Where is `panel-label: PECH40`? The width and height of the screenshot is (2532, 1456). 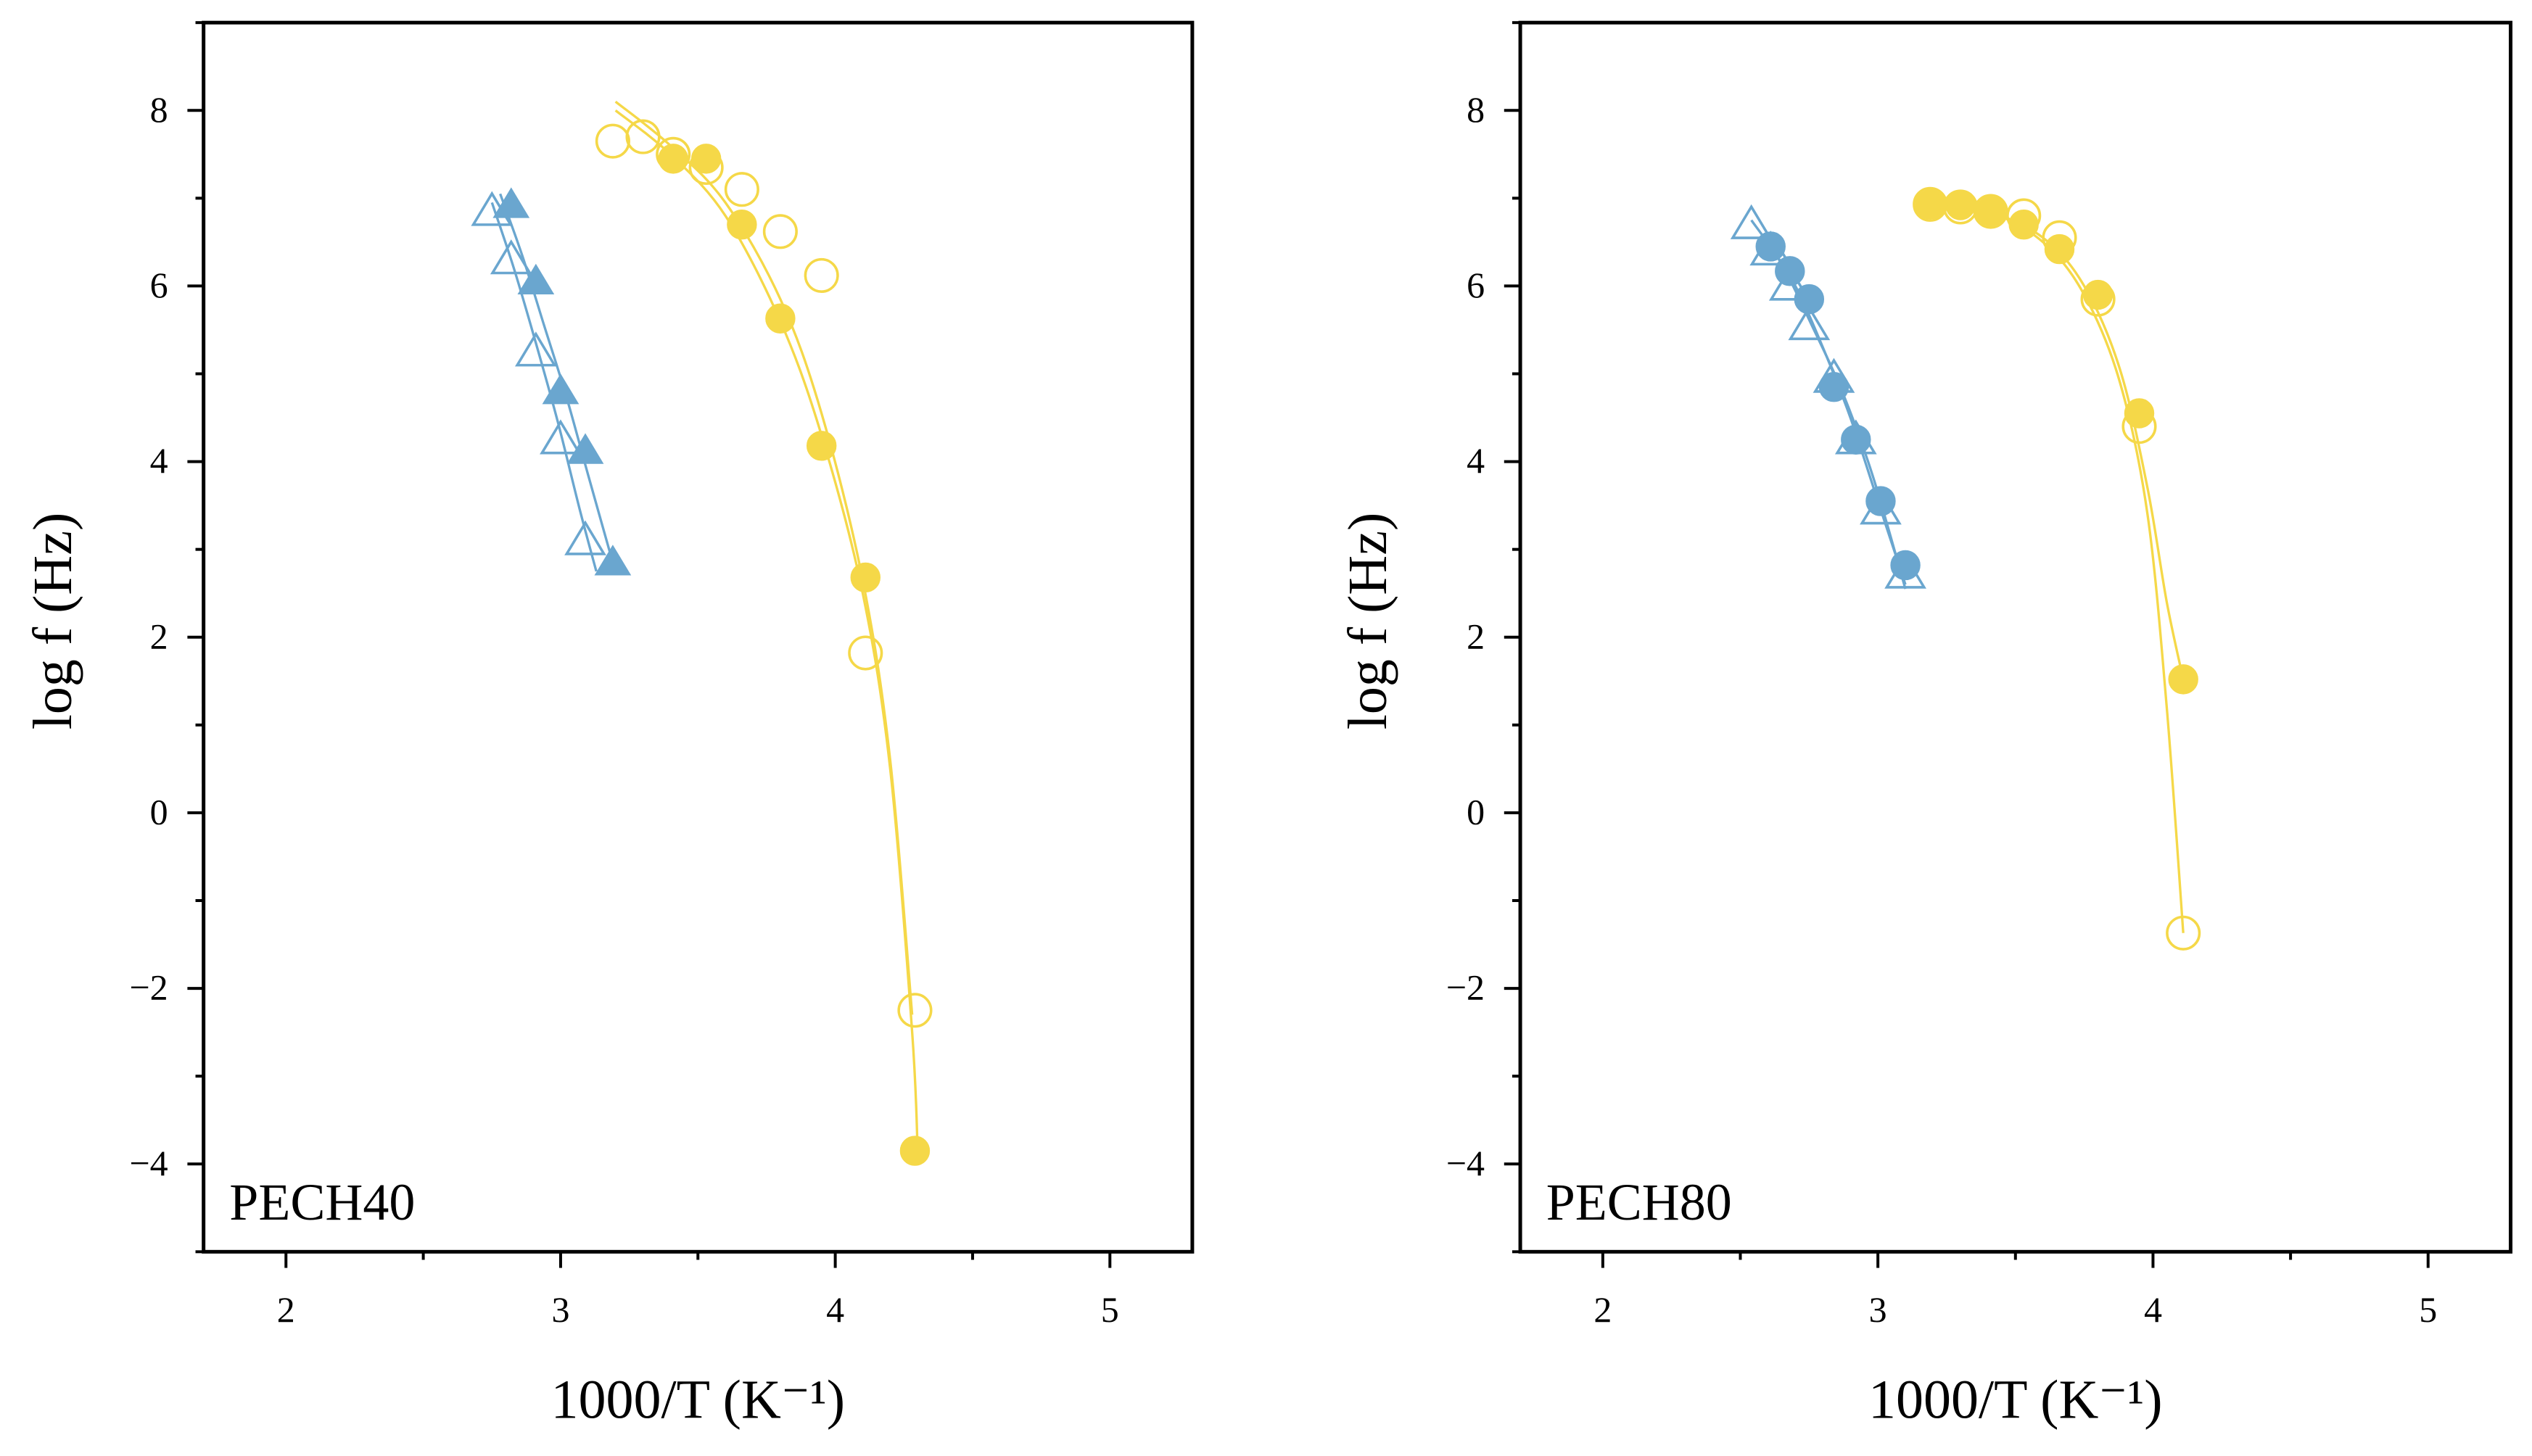 panel-label: PECH40 is located at coordinates (322, 1202).